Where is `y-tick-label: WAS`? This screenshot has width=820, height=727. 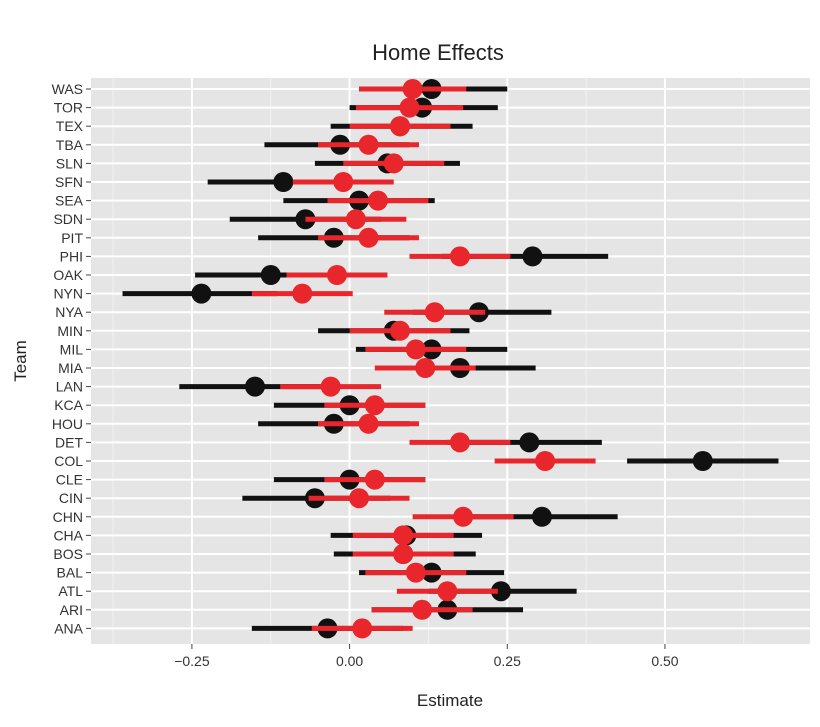
y-tick-label: WAS is located at coordinates (67, 89).